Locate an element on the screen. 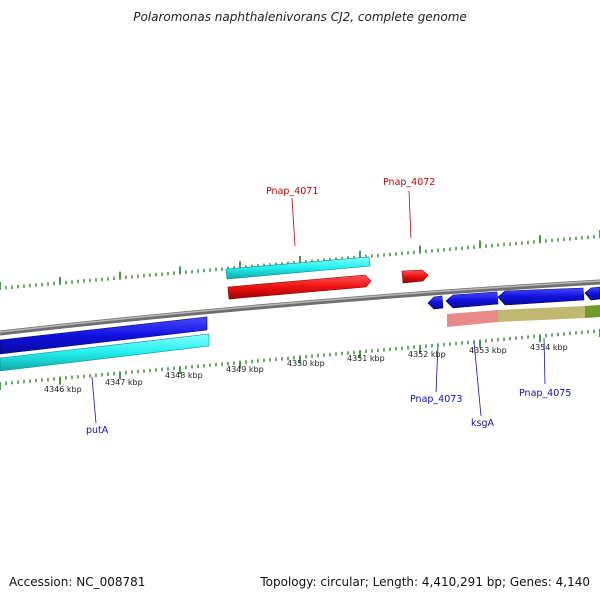  kbp-label-4353: 4353 kbp is located at coordinates (488, 350).